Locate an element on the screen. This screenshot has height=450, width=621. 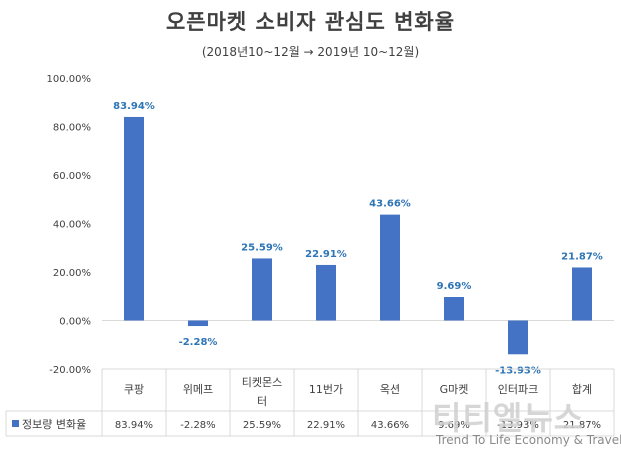
category-label: 위메프 is located at coordinates (198, 389).